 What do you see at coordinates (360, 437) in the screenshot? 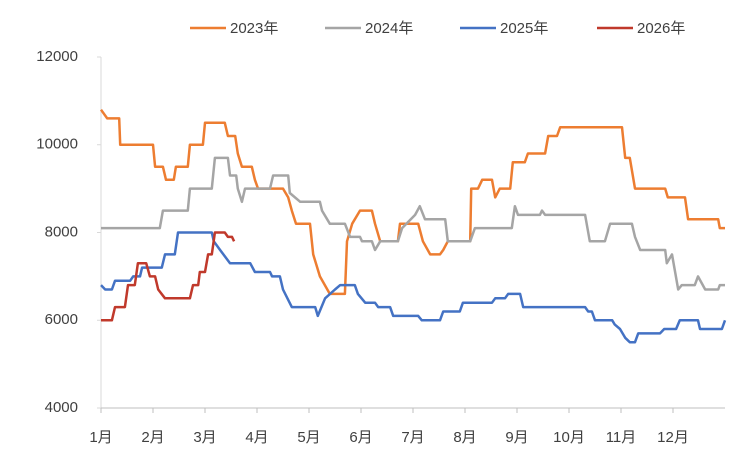
I see `x-tick-label: 6月` at bounding box center [360, 437].